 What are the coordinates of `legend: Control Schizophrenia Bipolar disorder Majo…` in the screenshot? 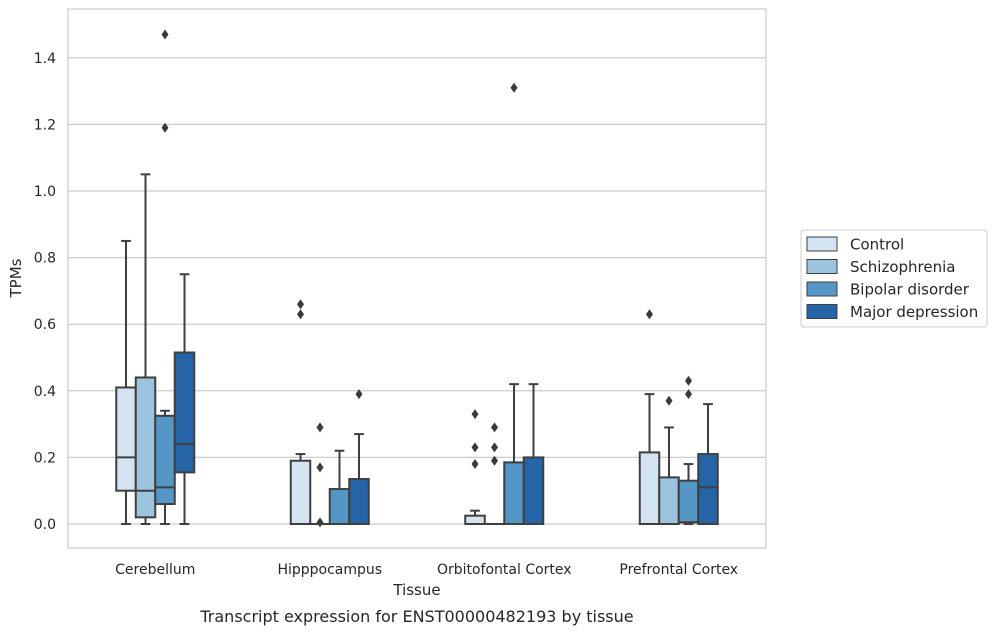 It's located at (894, 278).